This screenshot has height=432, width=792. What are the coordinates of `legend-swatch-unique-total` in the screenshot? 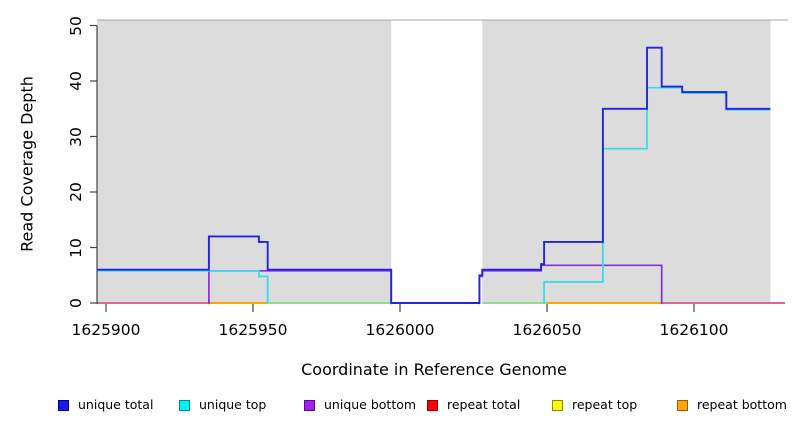 It's located at (63, 405).